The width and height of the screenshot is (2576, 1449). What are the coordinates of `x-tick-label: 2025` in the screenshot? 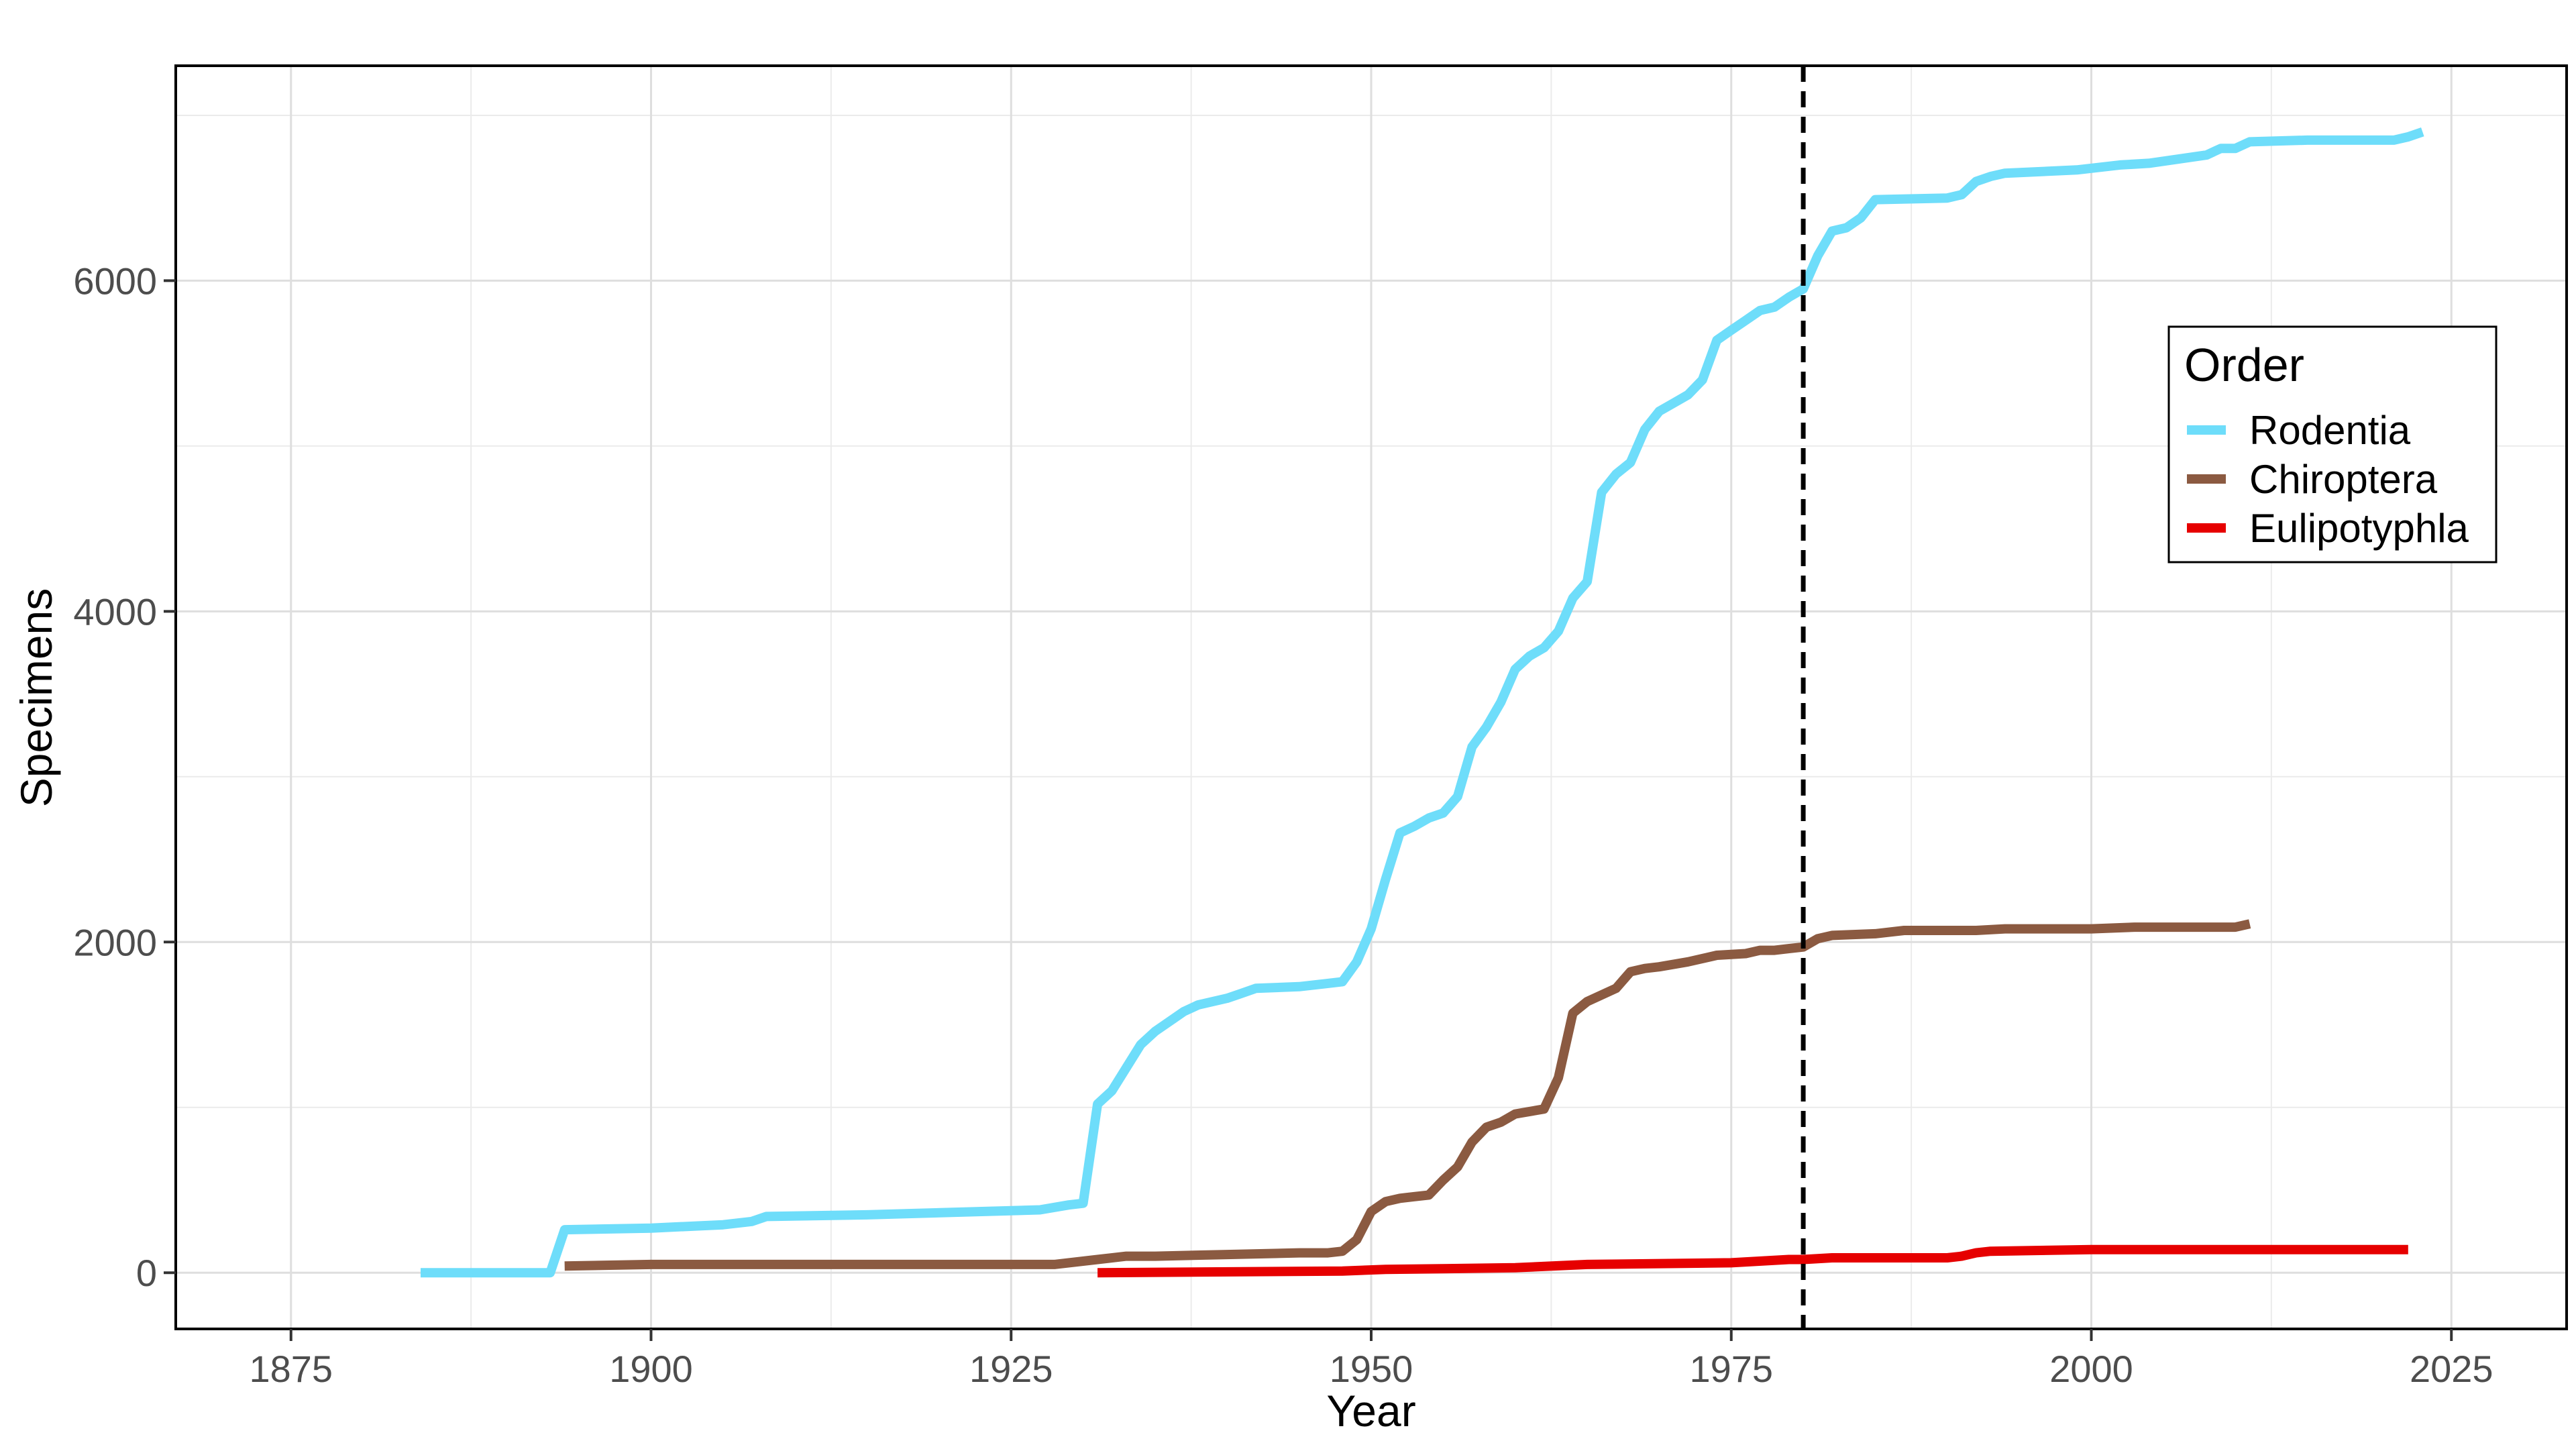 It's located at (2451, 1369).